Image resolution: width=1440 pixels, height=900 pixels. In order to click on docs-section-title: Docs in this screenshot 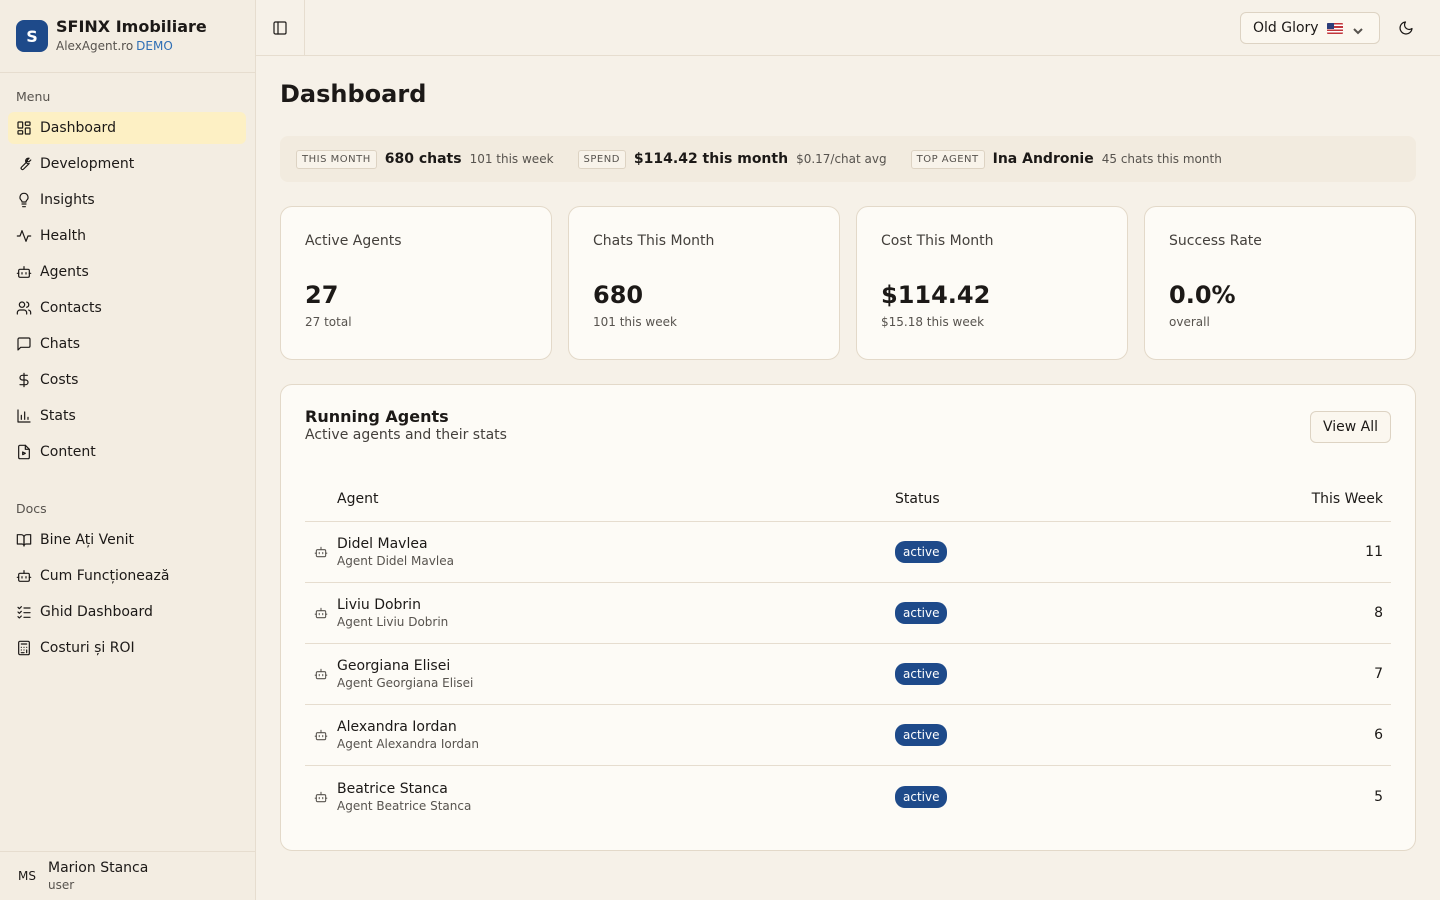, I will do `click(31, 508)`.